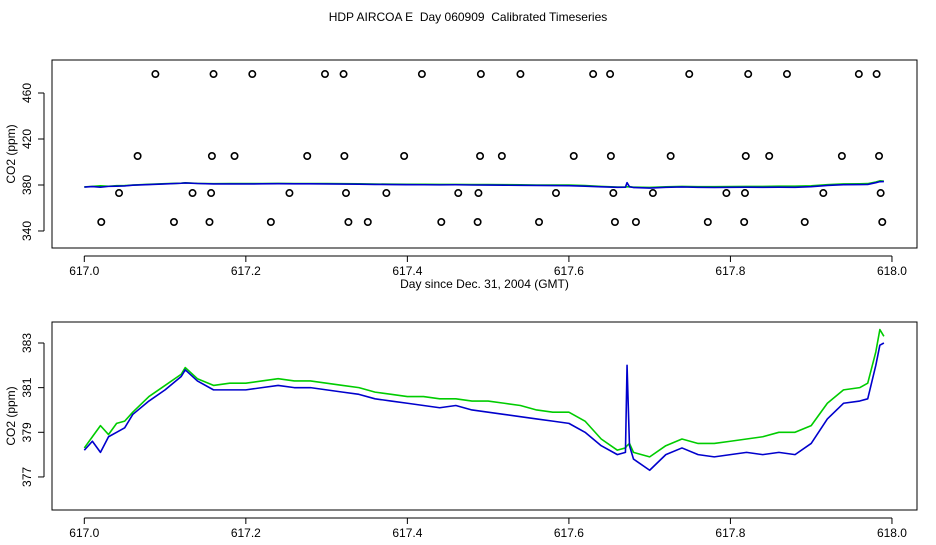 The width and height of the screenshot is (936, 545). I want to click on y-tick-label: 377, so click(27, 477).